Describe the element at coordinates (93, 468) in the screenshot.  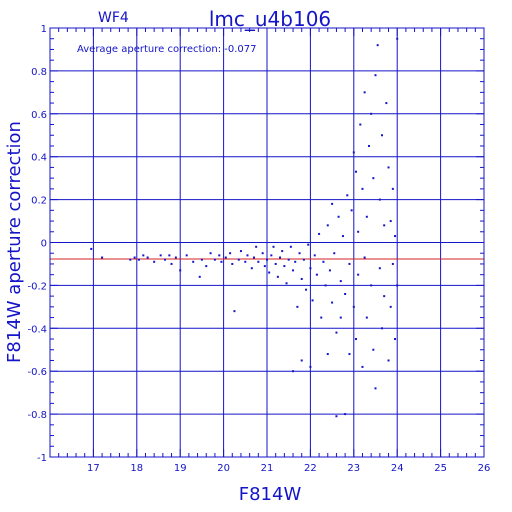
I see `x-tick-label: 17` at that location.